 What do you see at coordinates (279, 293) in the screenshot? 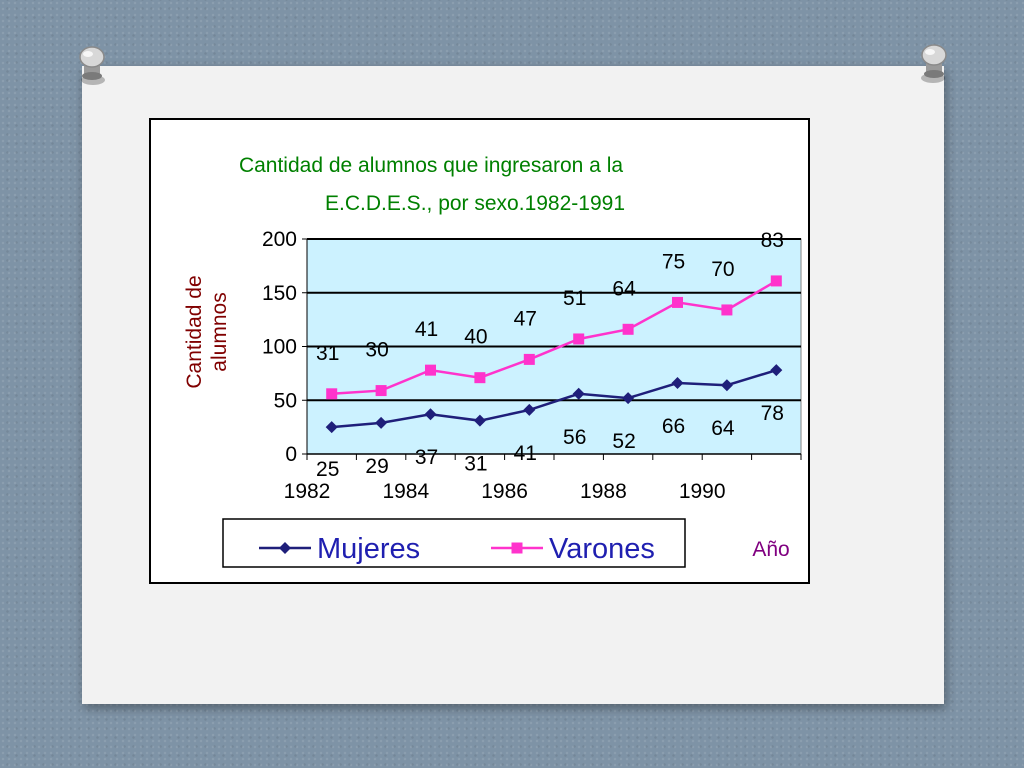
I see `y-tick-label: 150` at bounding box center [279, 293].